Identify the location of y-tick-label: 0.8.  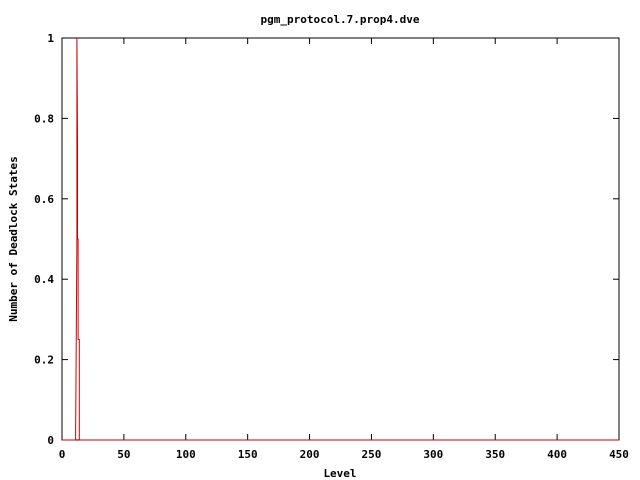
(44, 118).